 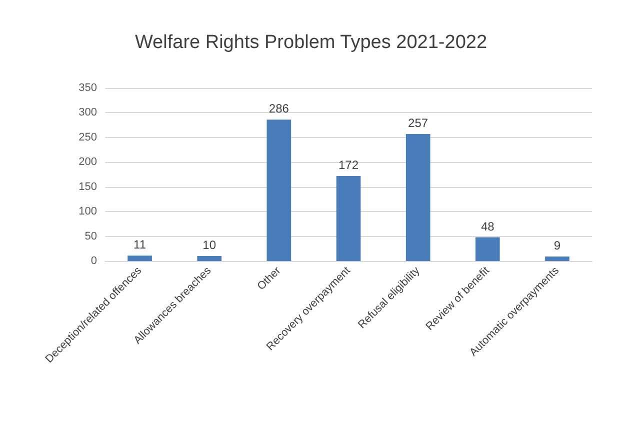 What do you see at coordinates (487, 226) in the screenshot?
I see `data-label: 48` at bounding box center [487, 226].